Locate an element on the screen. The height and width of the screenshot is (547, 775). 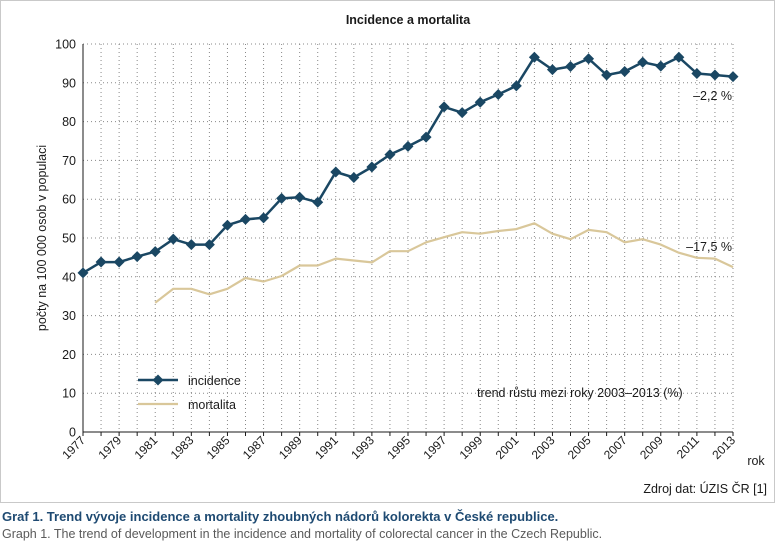
x-tick-label: 2013 is located at coordinates (723, 447).